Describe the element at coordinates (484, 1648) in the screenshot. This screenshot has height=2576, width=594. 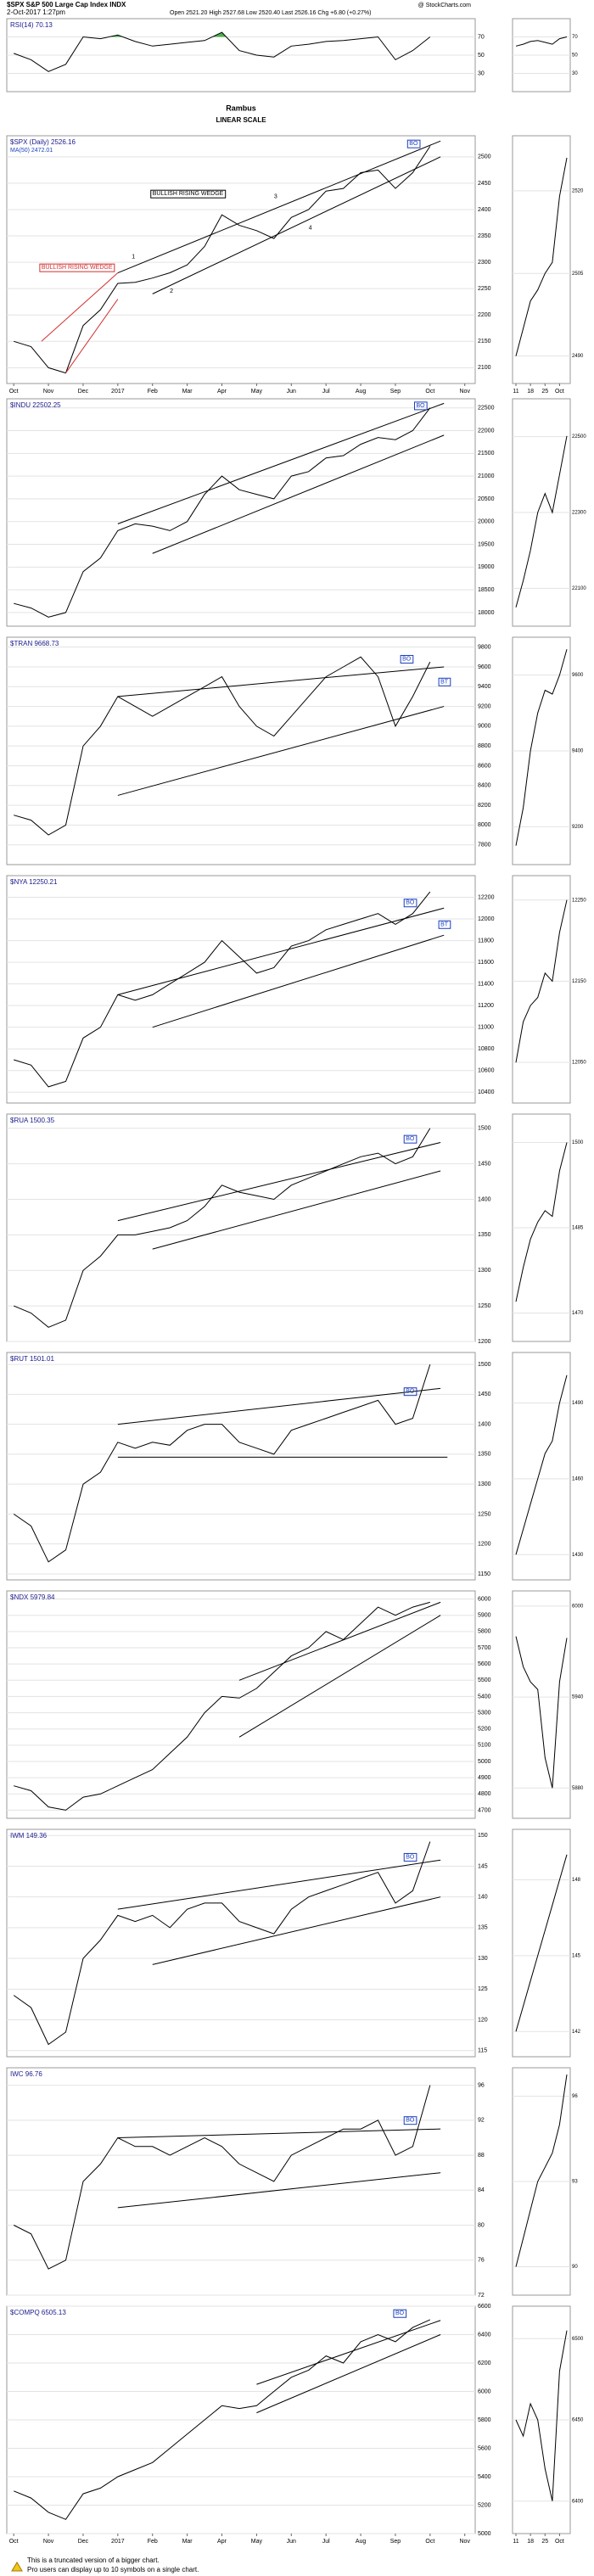
I see `y-tick-label: 5700` at that location.